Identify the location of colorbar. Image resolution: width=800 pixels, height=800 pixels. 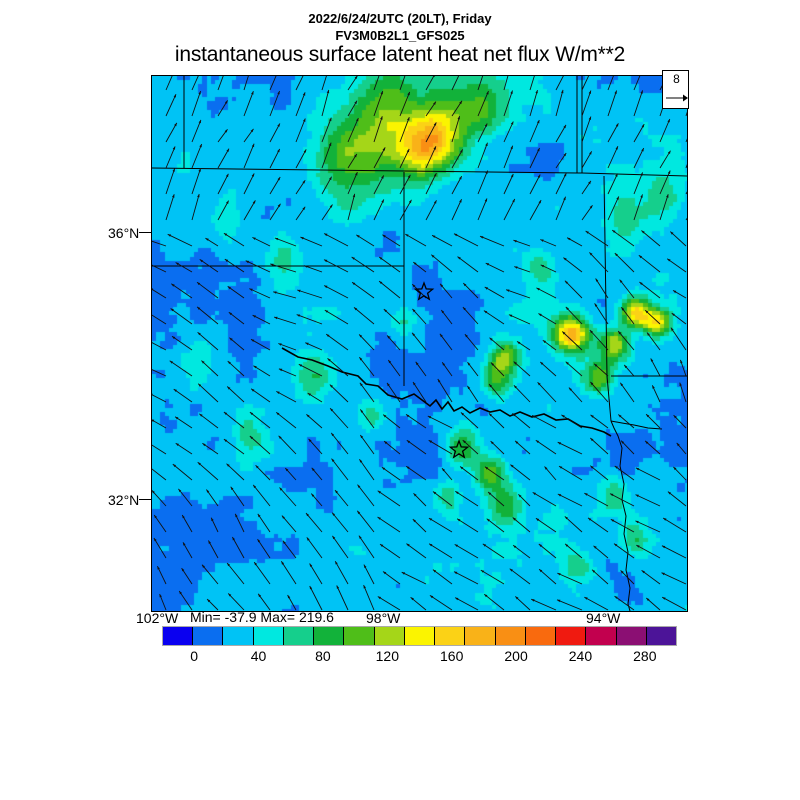
(419, 636).